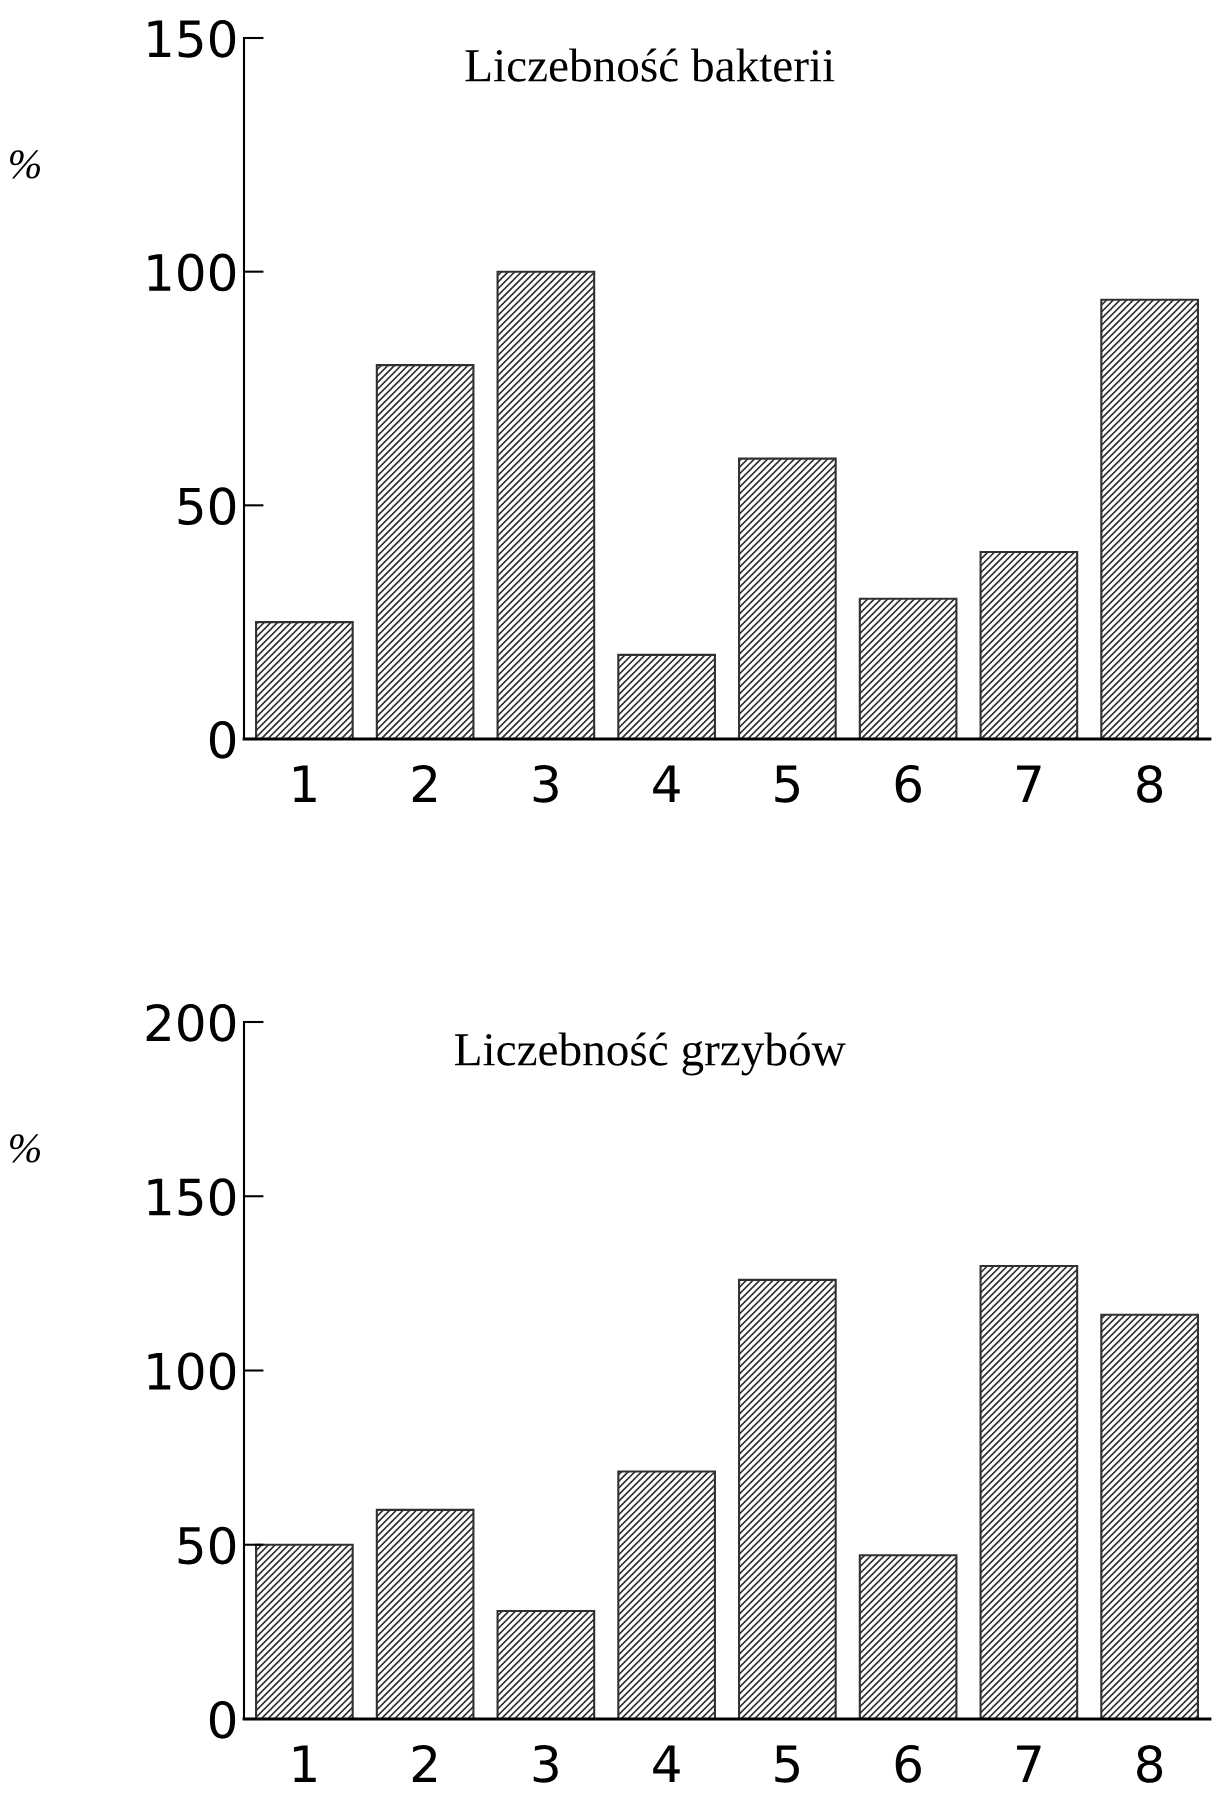 This screenshot has width=1214, height=1794. What do you see at coordinates (650, 1054) in the screenshot?
I see `chart-title: Liczebność grzybów` at bounding box center [650, 1054].